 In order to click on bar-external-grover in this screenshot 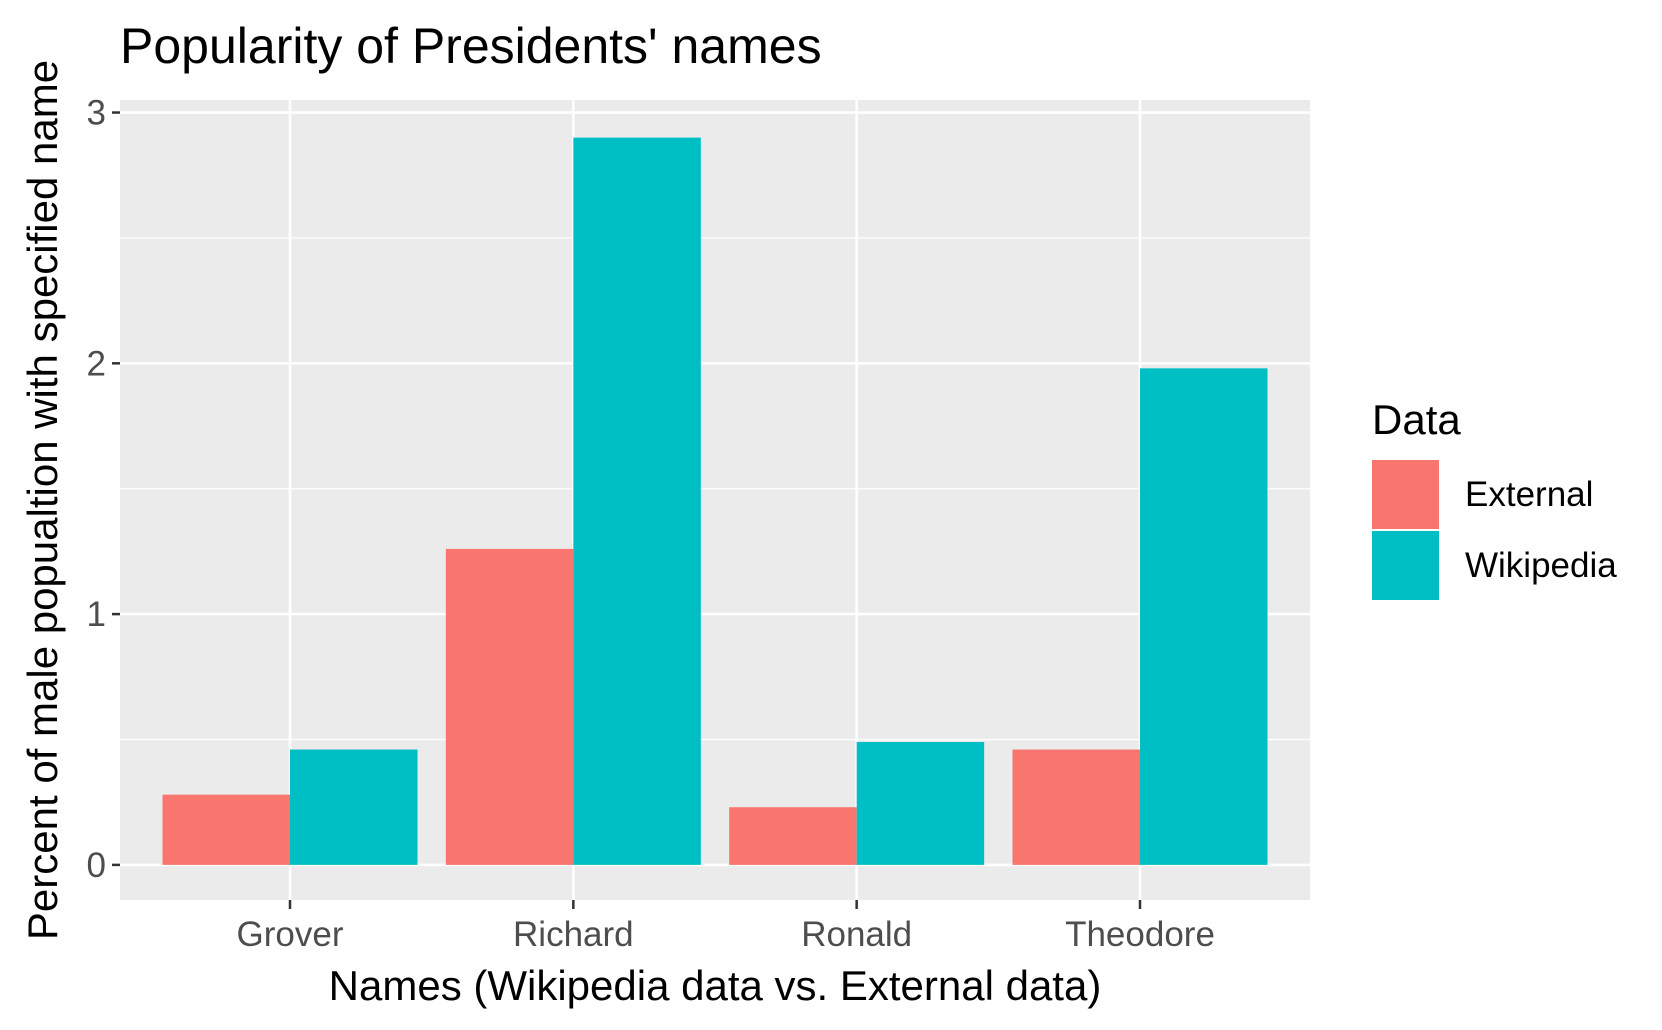, I will do `click(226, 829)`.